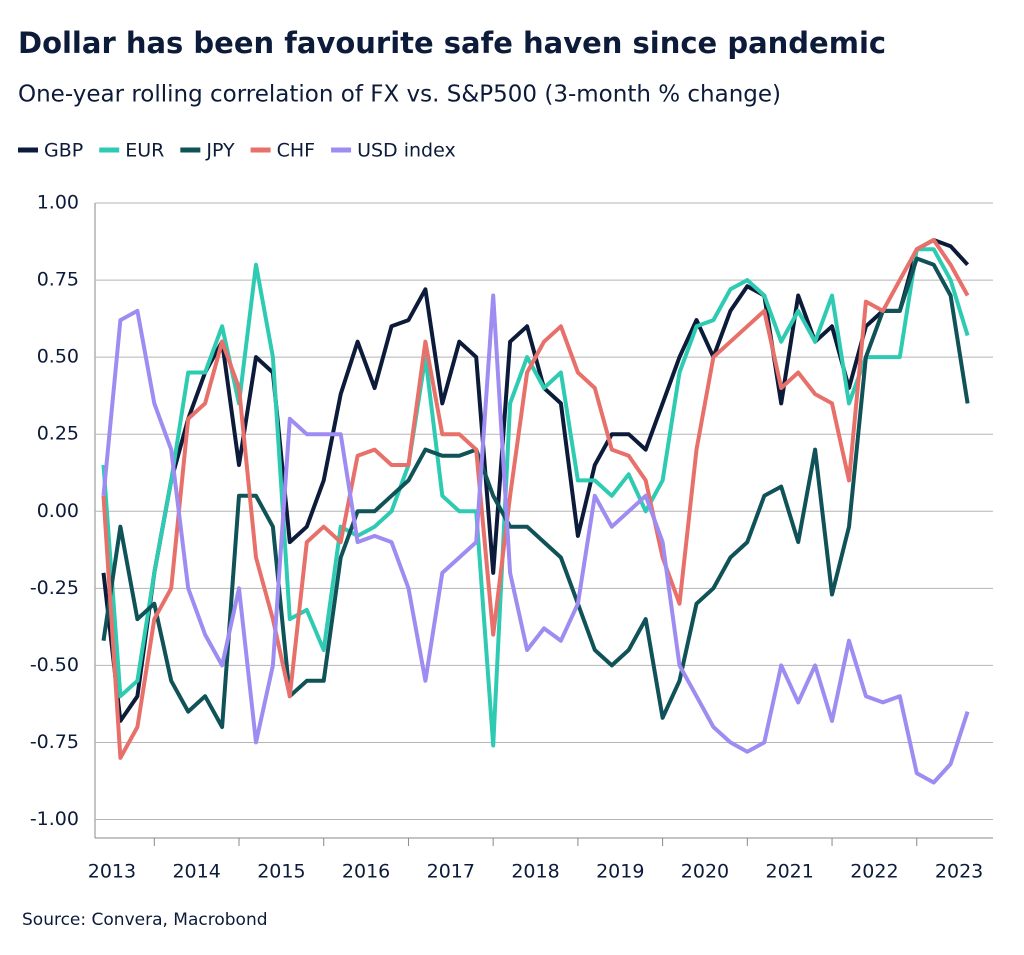  I want to click on x-tick-label: 2015, so click(281, 872).